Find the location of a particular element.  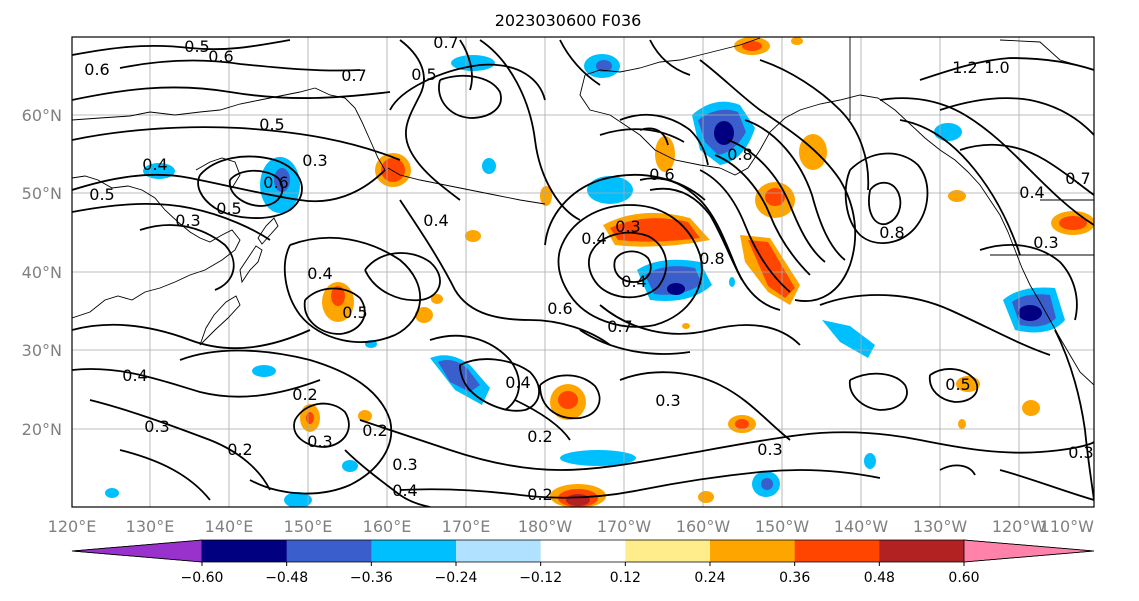

colorbar-tick-label: −0.48 is located at coordinates (286, 578).